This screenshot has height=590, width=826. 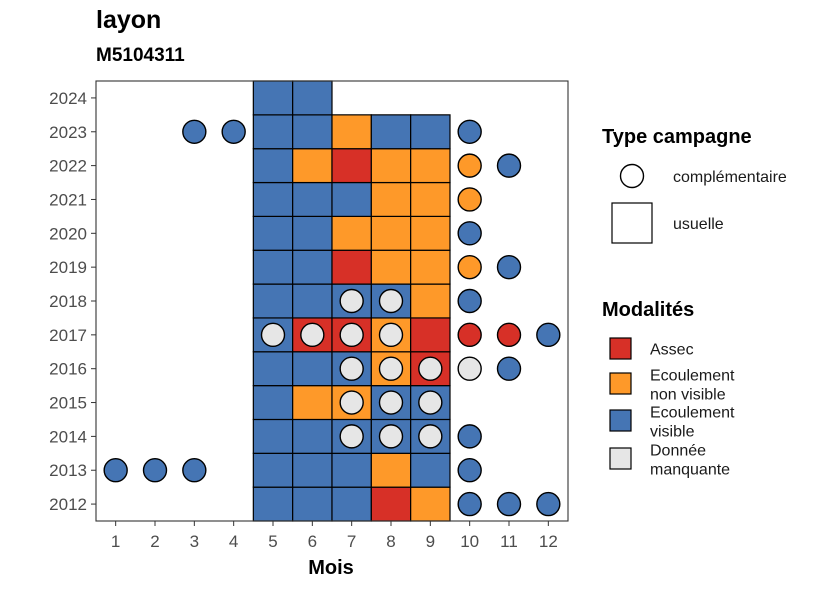 What do you see at coordinates (129, 20) in the screenshot?
I see `chart-title: layon` at bounding box center [129, 20].